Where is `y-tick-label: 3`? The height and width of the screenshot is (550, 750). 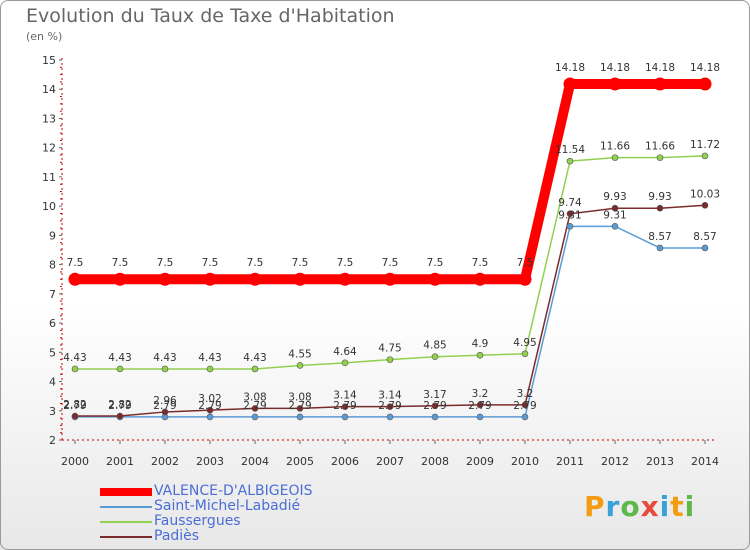 y-tick-label: 3 is located at coordinates (52, 411).